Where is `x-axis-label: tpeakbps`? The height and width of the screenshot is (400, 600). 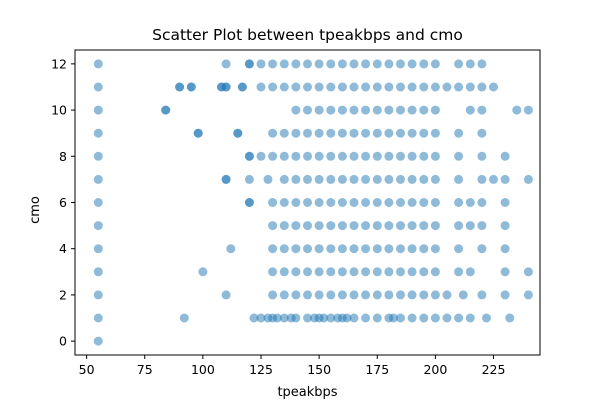
x-axis-label: tpeakbps is located at coordinates (307, 392).